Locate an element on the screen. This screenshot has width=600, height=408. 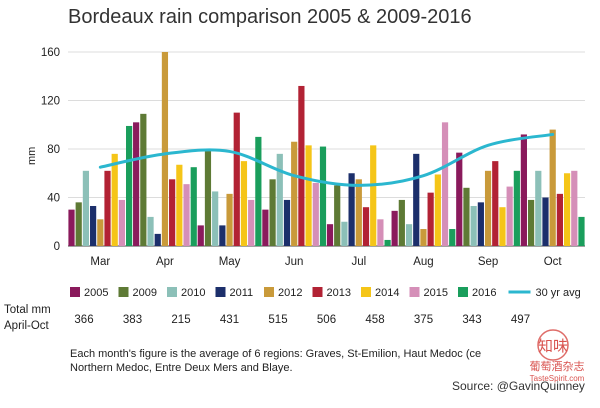
legend-swatch-2010 is located at coordinates (172, 292).